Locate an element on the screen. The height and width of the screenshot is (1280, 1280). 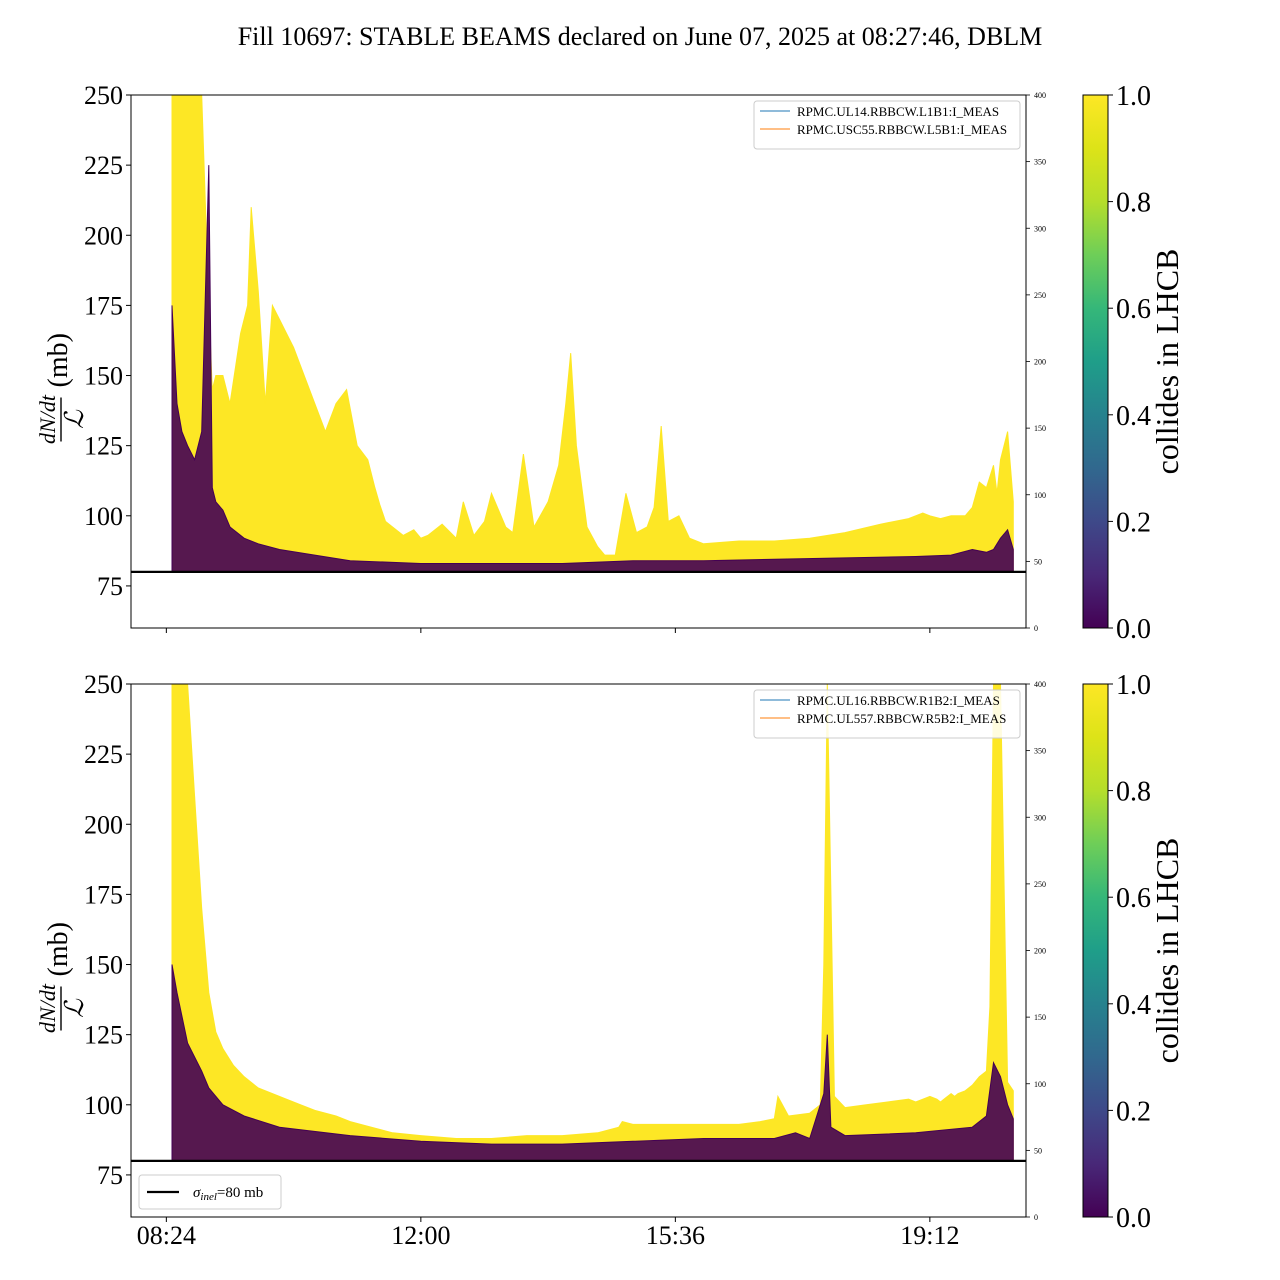
x-tick-label: 08:24 is located at coordinates (166, 1235).